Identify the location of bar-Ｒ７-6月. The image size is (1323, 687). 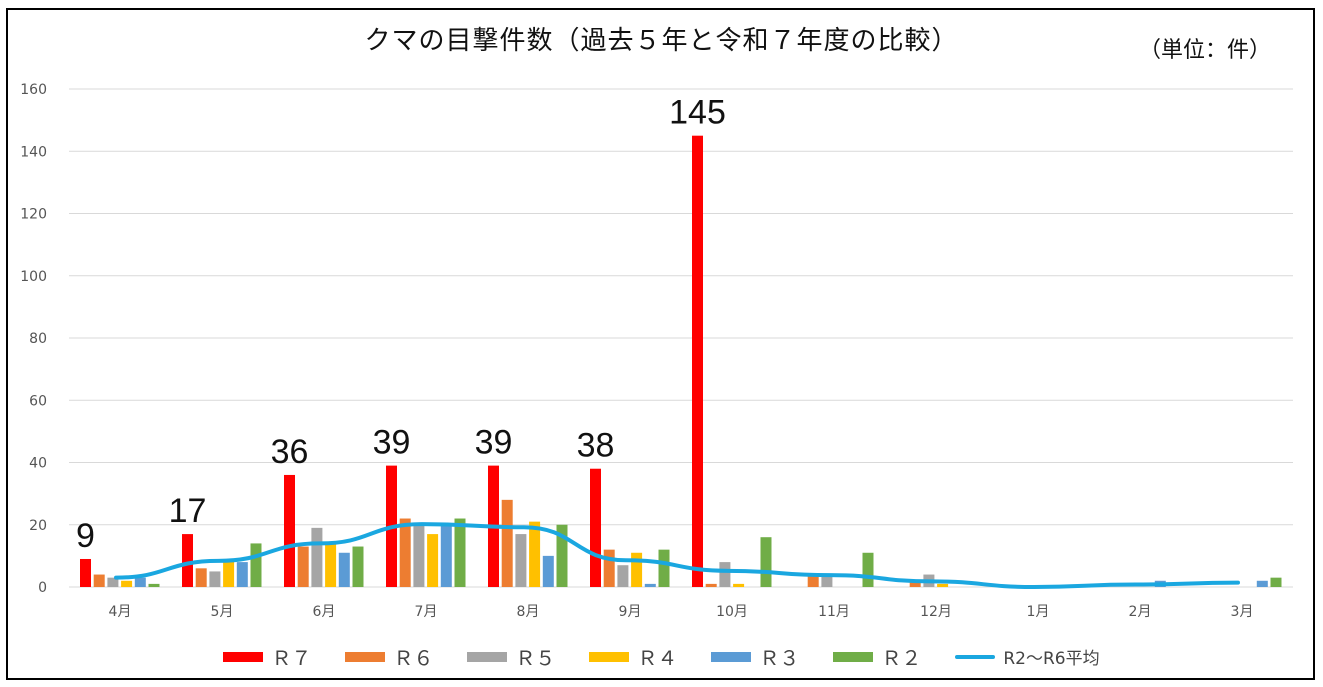
(289, 530).